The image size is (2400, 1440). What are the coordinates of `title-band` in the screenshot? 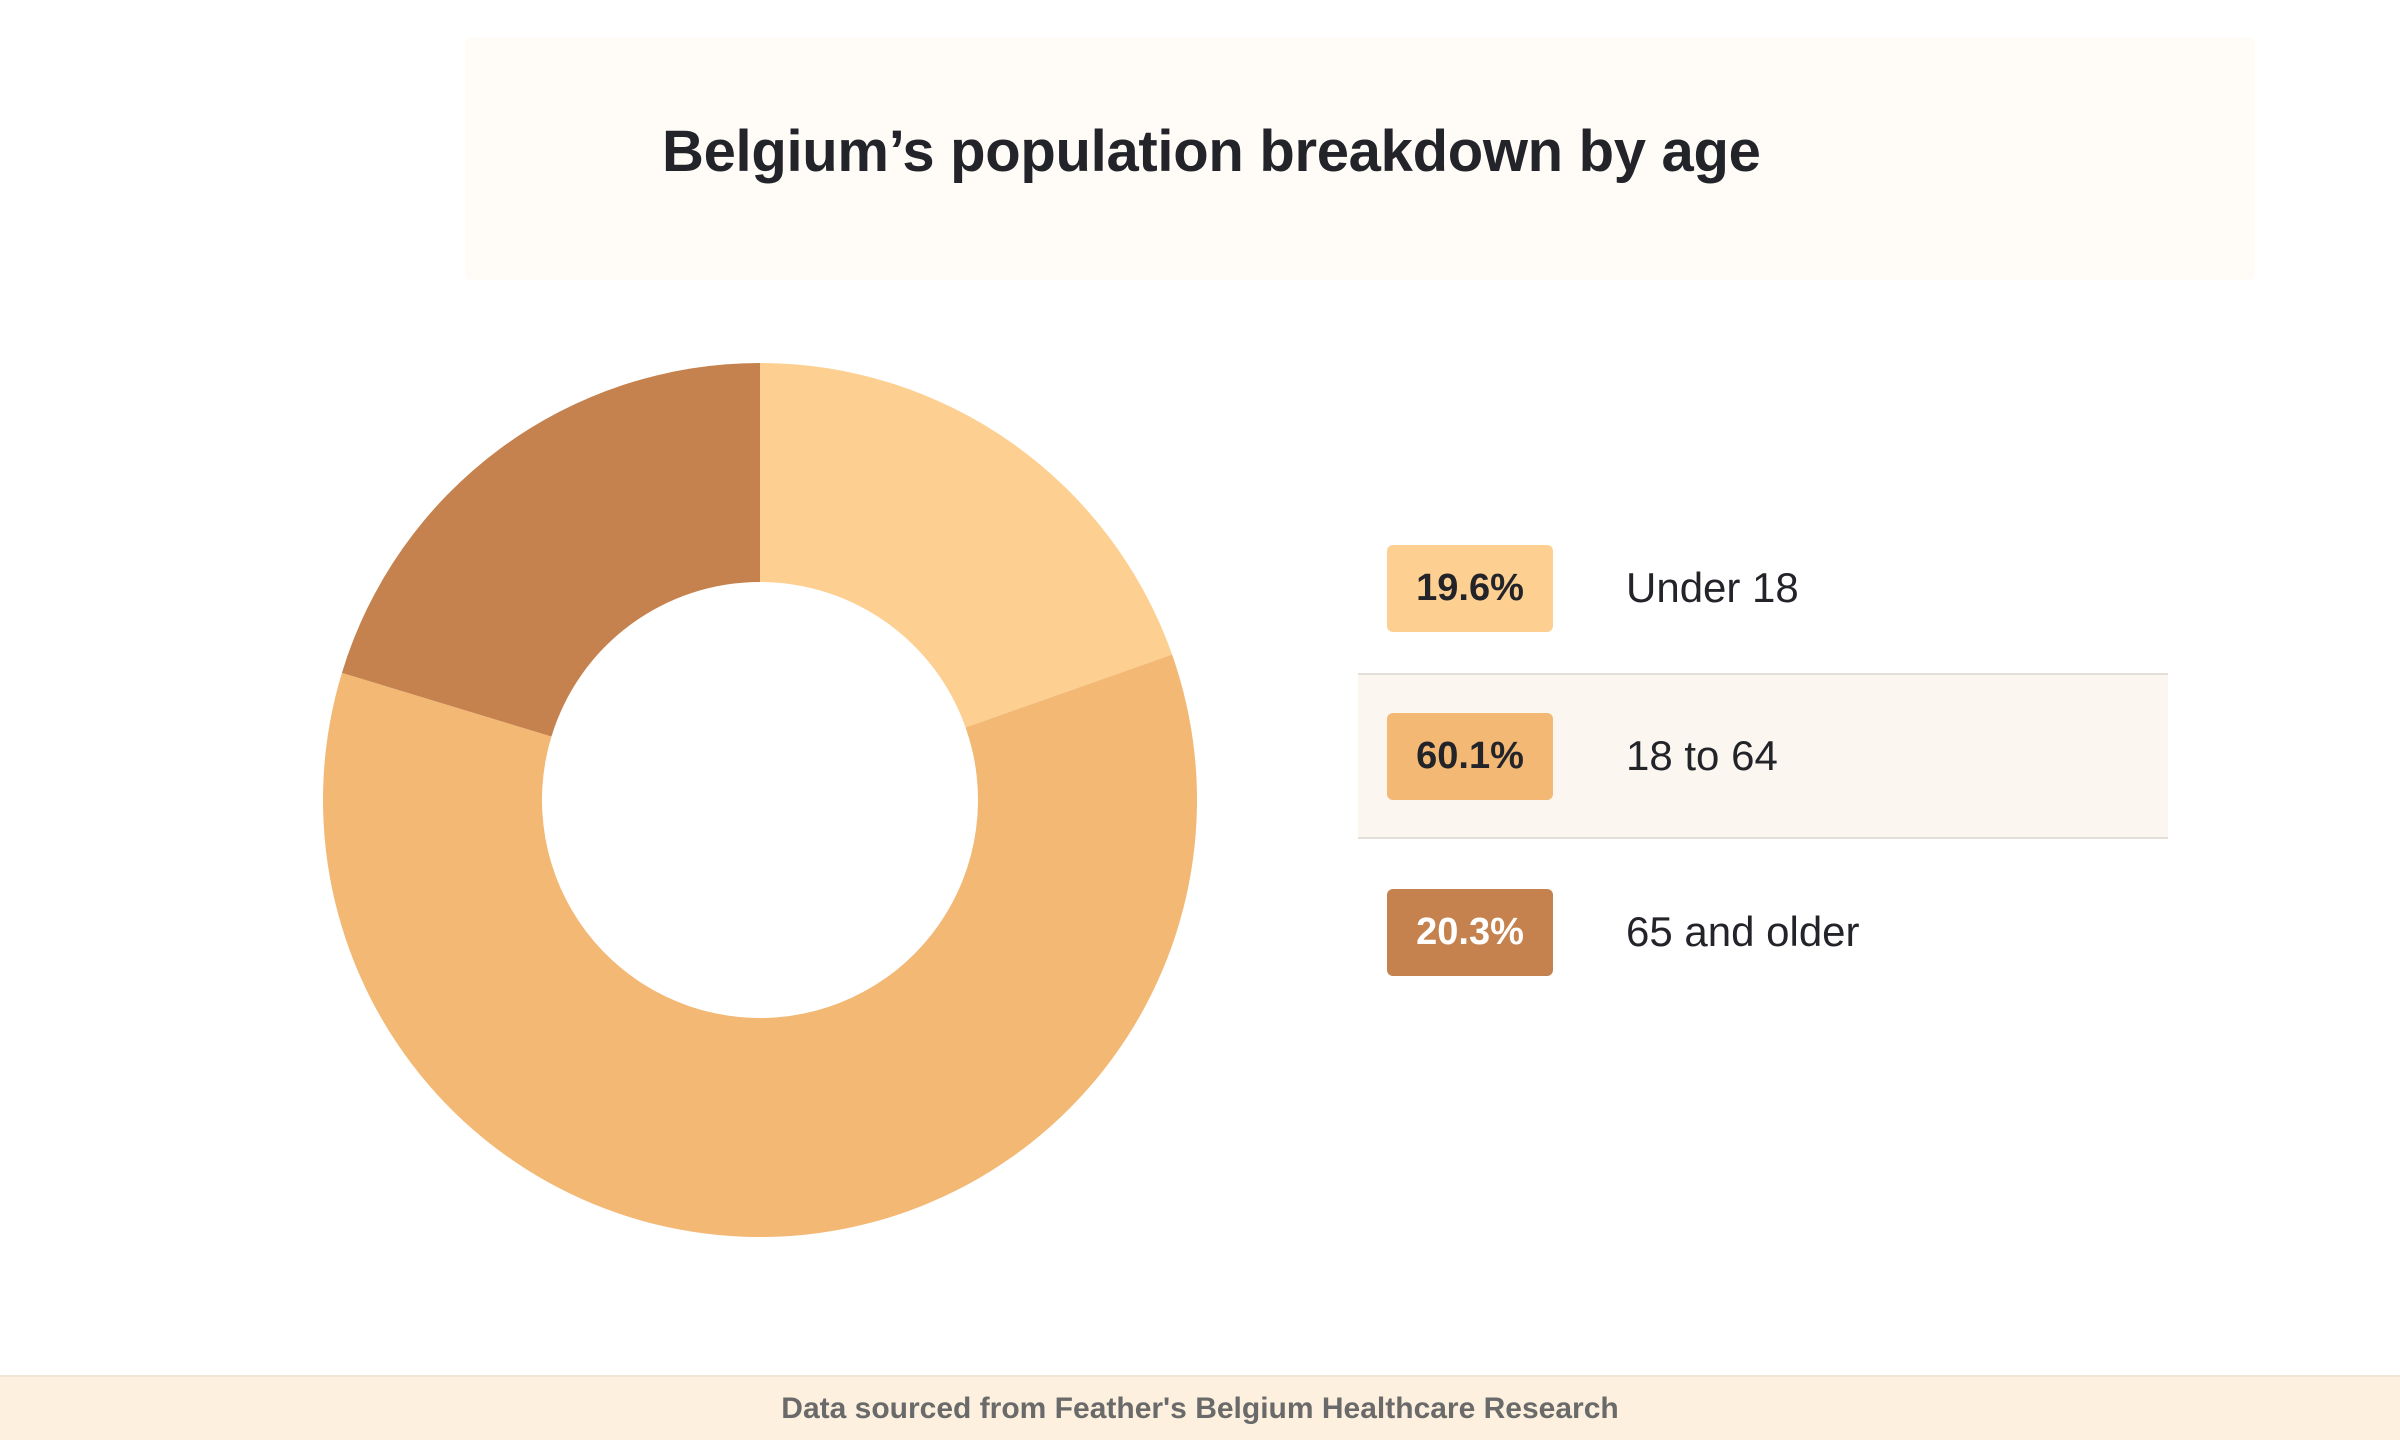 It's located at (1360, 159).